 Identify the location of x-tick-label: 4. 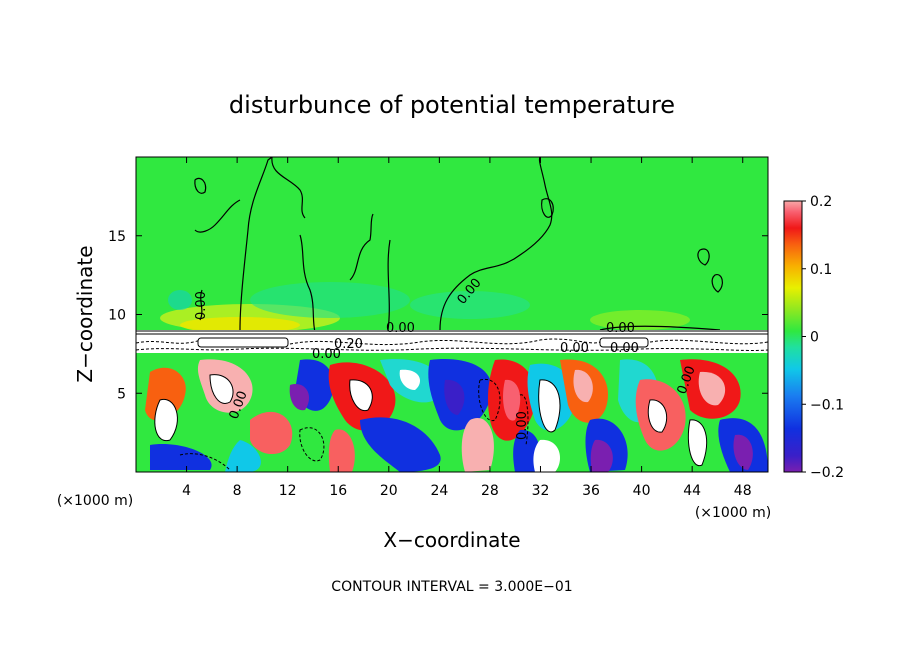
(186, 491).